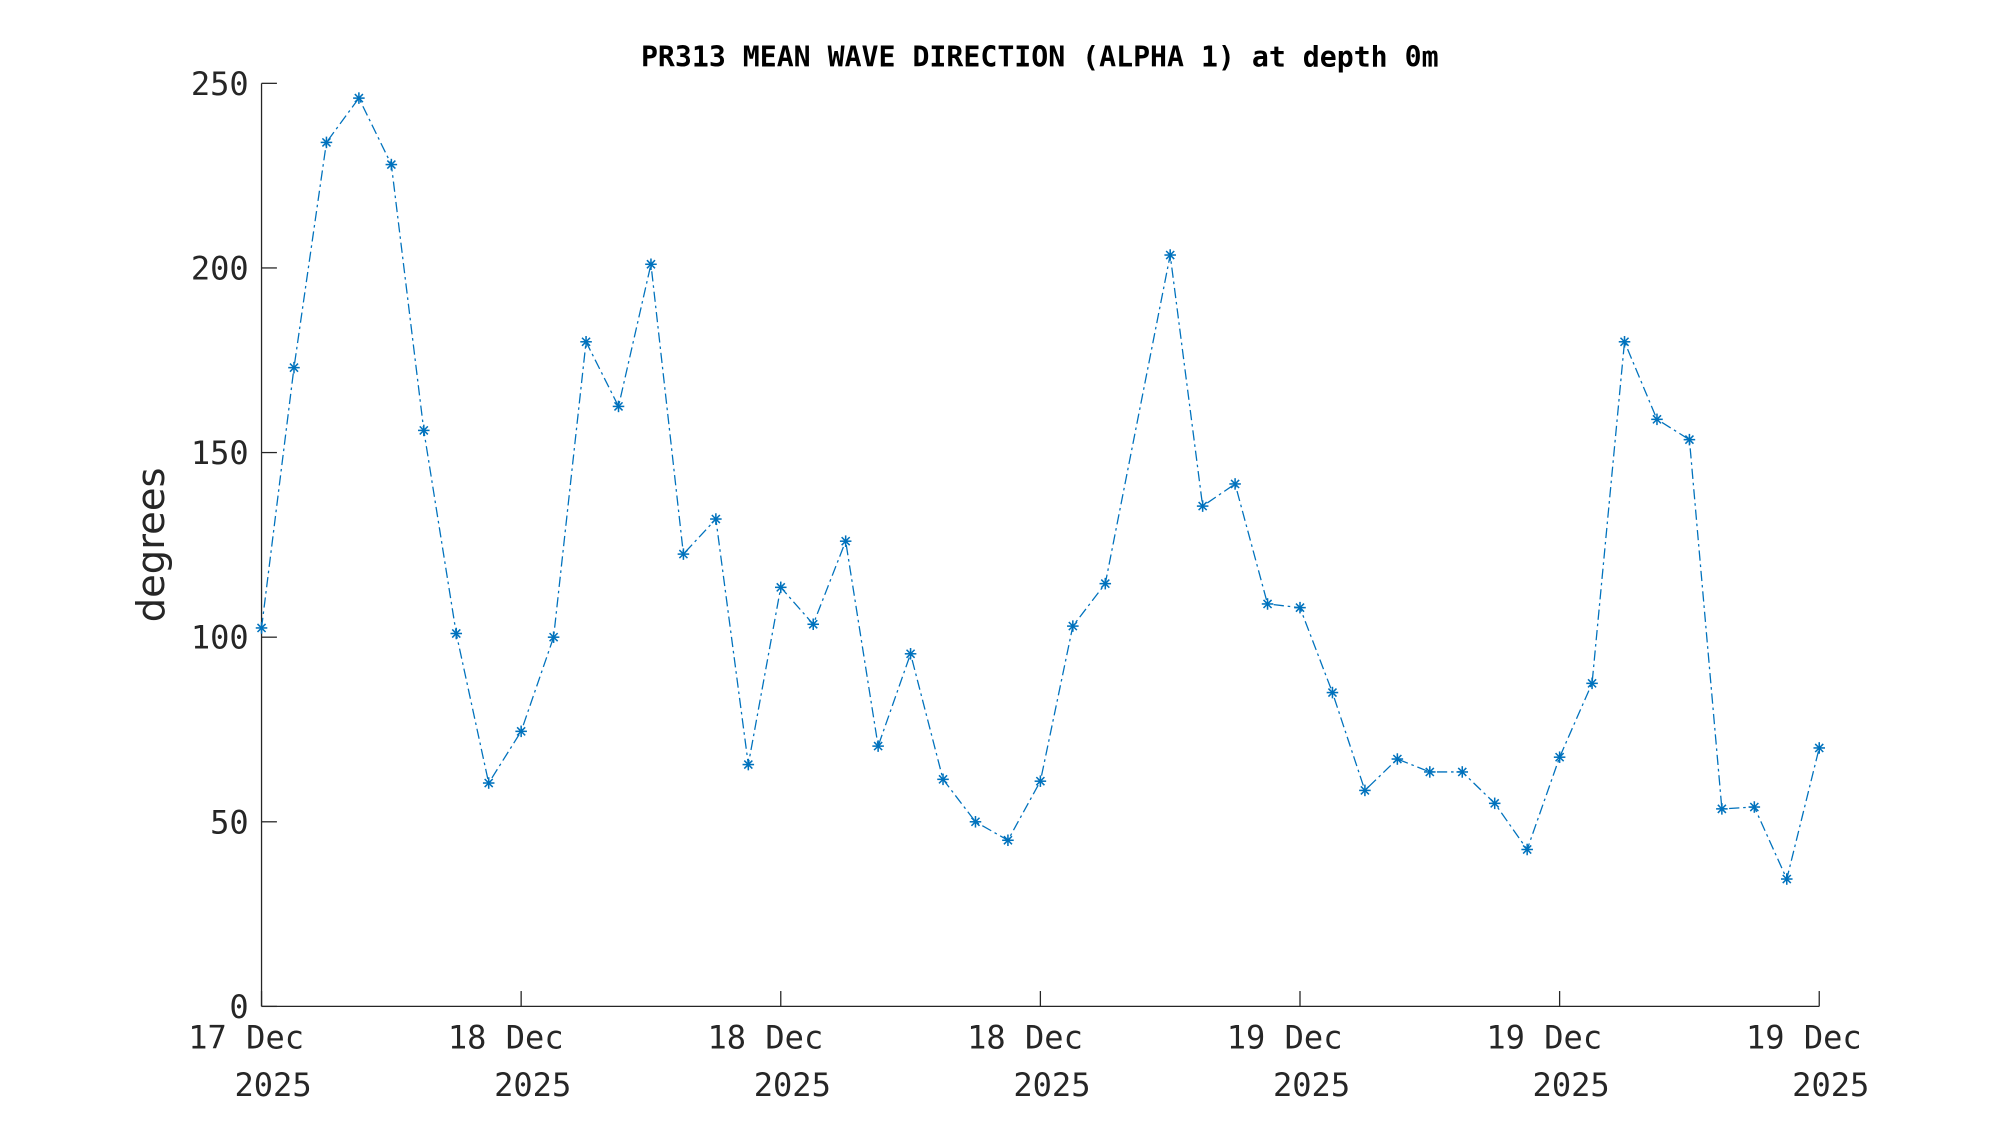 This screenshot has width=2000, height=1125. What do you see at coordinates (246, 1038) in the screenshot?
I see `x-tick-label-date: 17 Dec` at bounding box center [246, 1038].